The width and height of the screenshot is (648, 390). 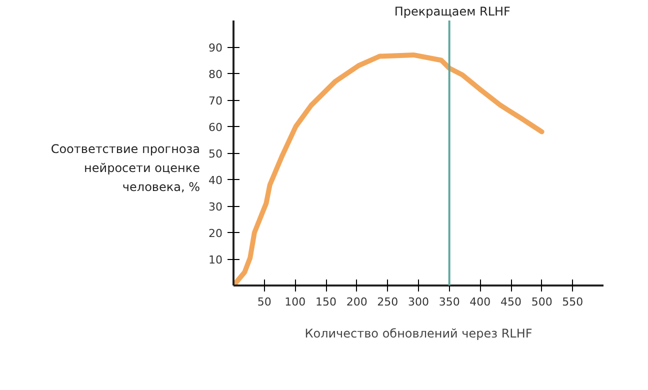 I want to click on y-tick-label: 20, so click(x=215, y=233).